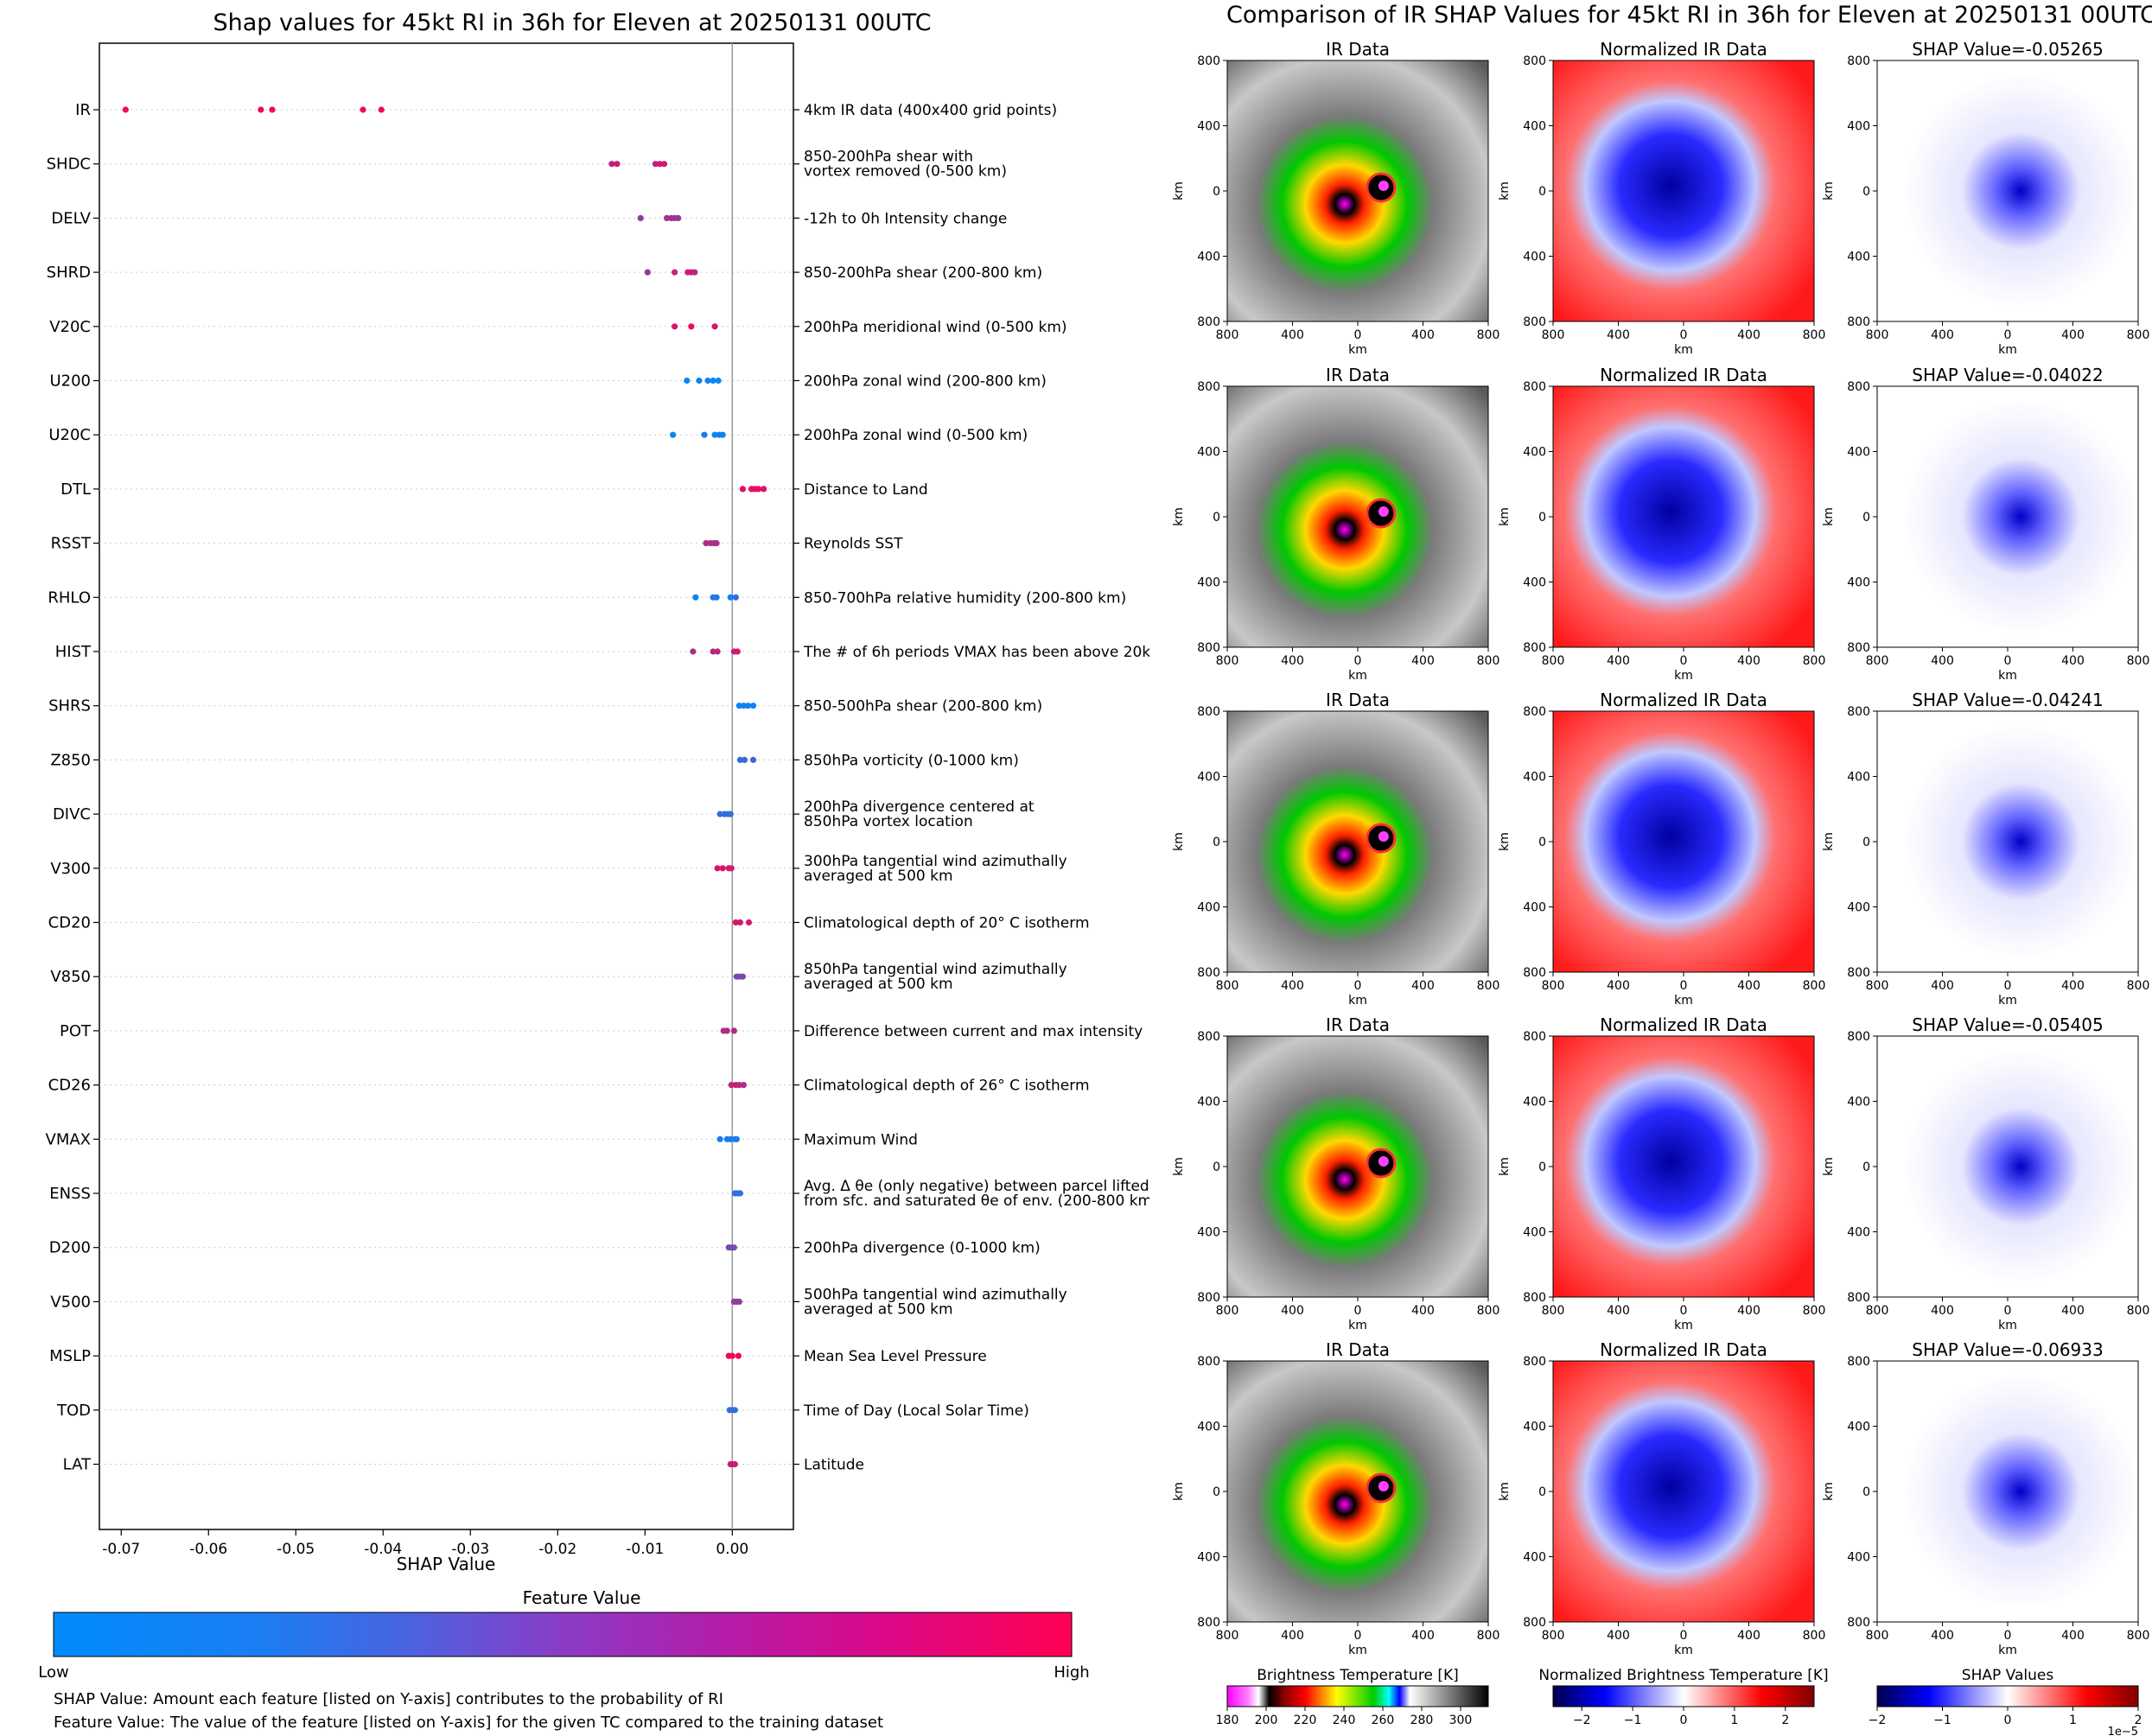  I want to click on feature-name-label: SHRS, so click(69, 706).